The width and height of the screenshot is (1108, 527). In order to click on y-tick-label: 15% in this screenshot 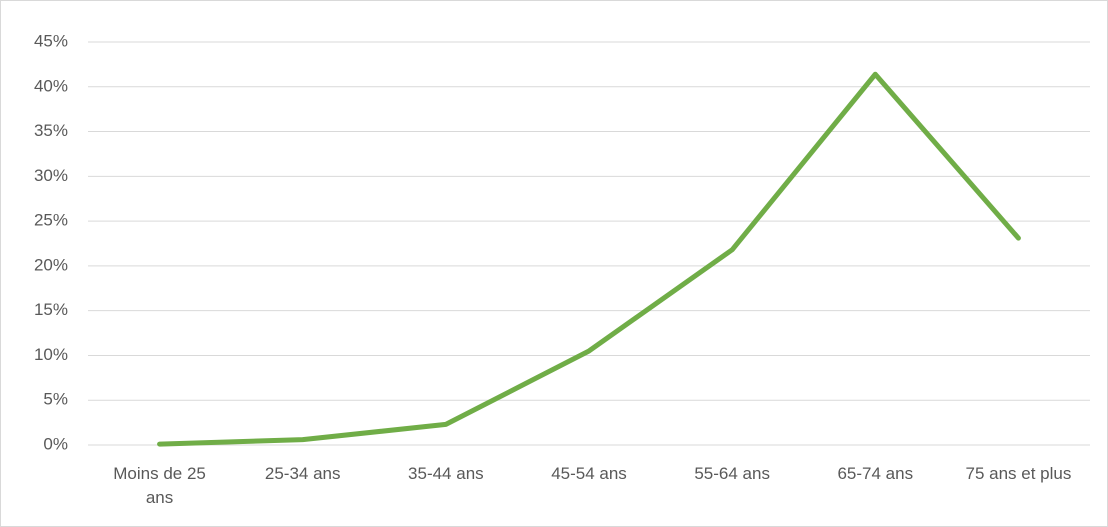, I will do `click(51, 309)`.